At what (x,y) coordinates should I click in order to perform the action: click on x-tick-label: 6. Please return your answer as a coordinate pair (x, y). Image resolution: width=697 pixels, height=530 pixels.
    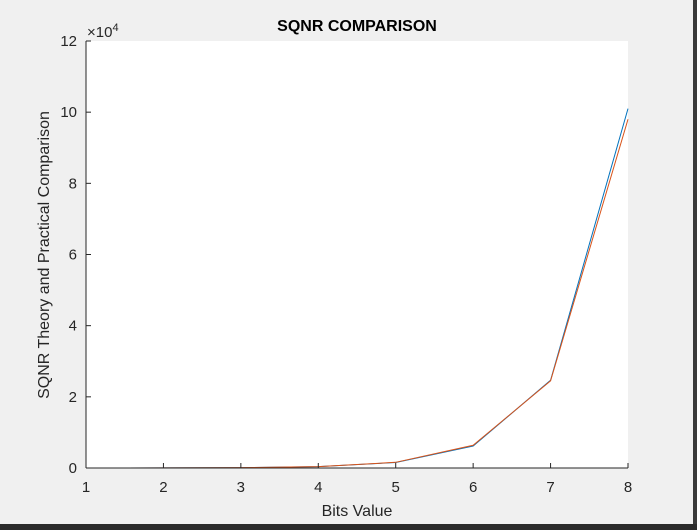
    Looking at the image, I should click on (473, 487).